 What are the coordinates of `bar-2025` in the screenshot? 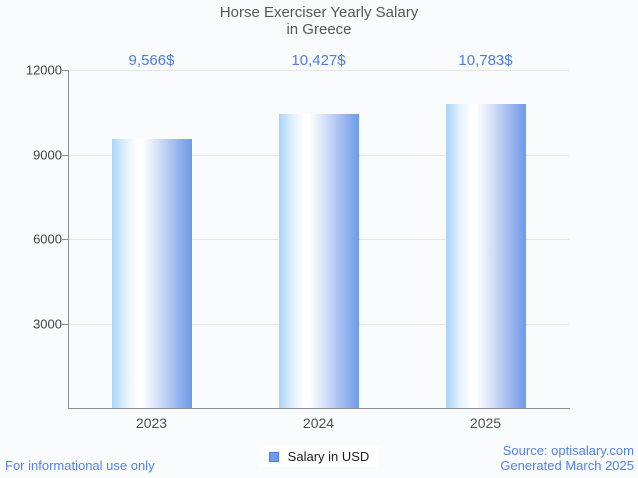 It's located at (486, 256).